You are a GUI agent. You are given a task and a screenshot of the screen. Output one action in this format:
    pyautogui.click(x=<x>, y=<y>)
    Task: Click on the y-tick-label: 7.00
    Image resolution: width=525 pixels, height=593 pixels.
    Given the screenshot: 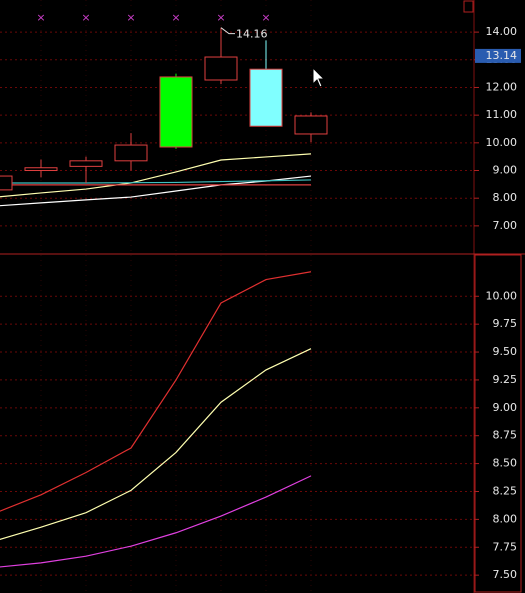 What is the action you would take?
    pyautogui.click(x=505, y=225)
    